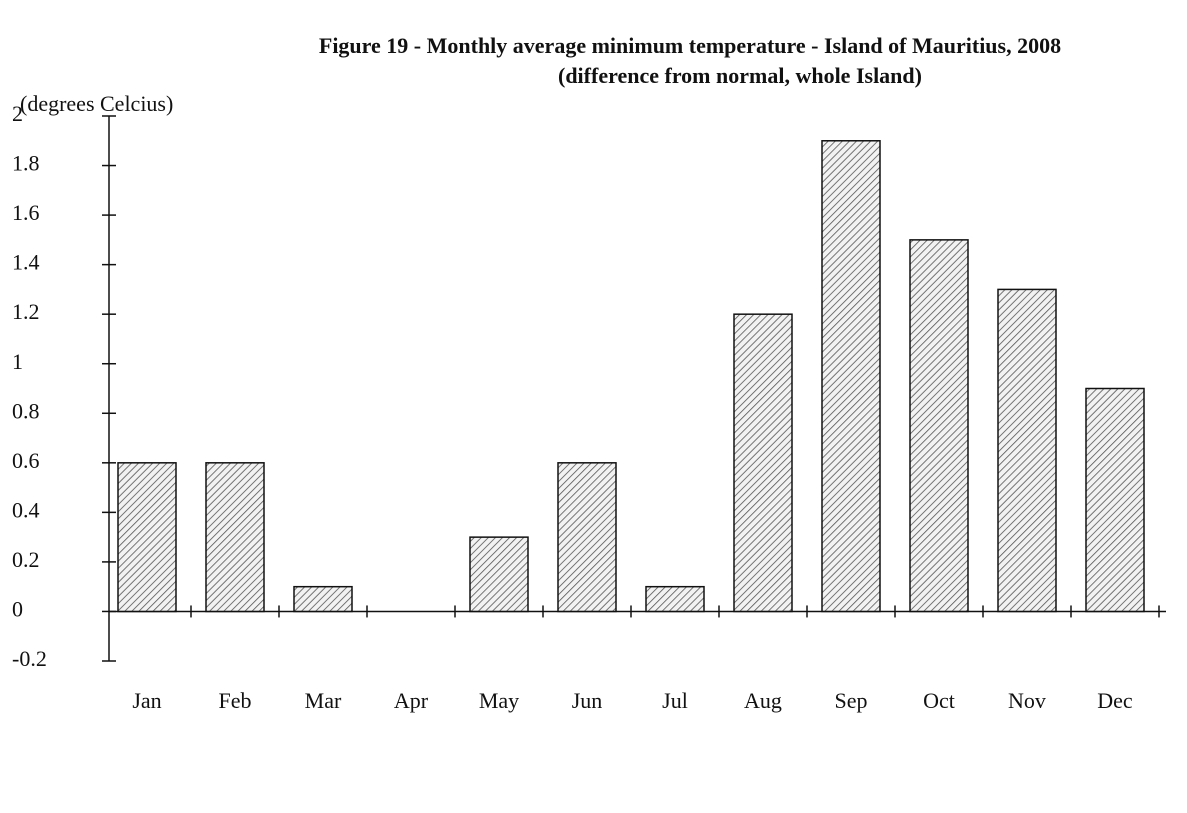 The height and width of the screenshot is (813, 1187). I want to click on x-tick-label: Apr, so click(411, 700).